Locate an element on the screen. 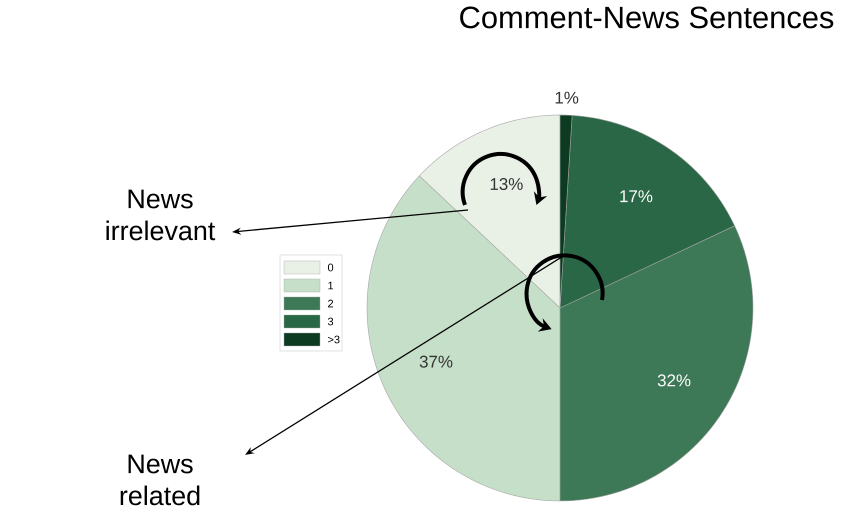  data-label: 1% is located at coordinates (567, 98).